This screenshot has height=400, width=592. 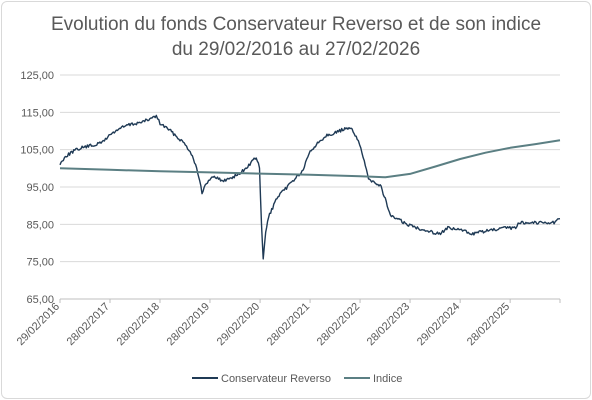 I want to click on y-tick-label: 105,00, so click(x=37, y=151).